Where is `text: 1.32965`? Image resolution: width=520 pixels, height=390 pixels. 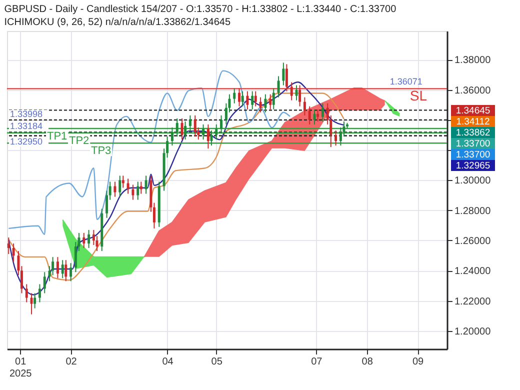 text: 1.32965 is located at coordinates (473, 166).